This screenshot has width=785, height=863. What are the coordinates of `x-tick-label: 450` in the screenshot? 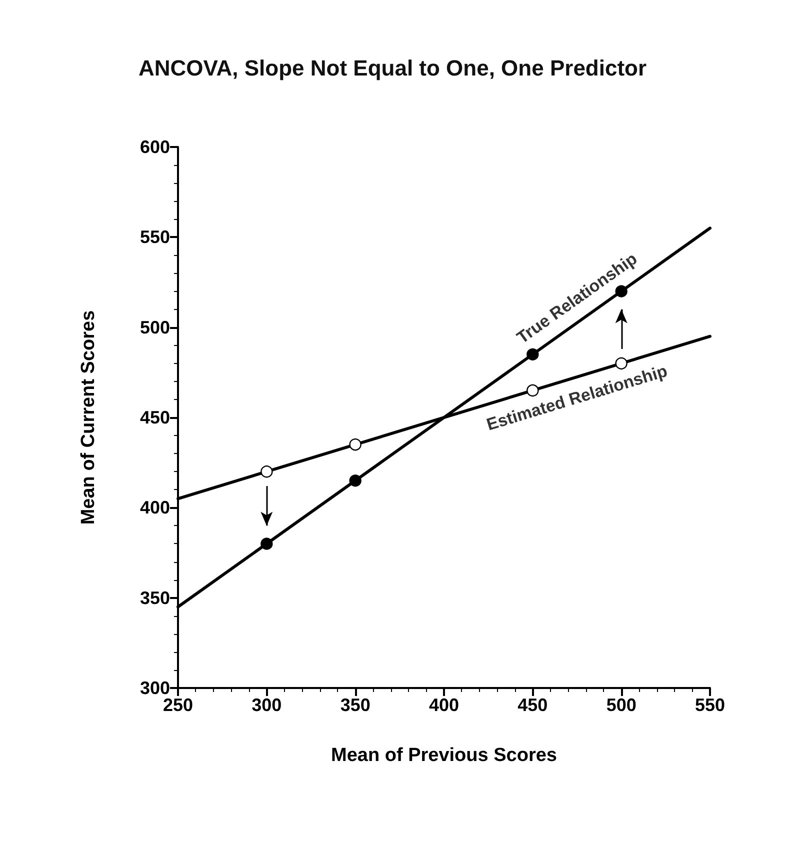 It's located at (533, 705).